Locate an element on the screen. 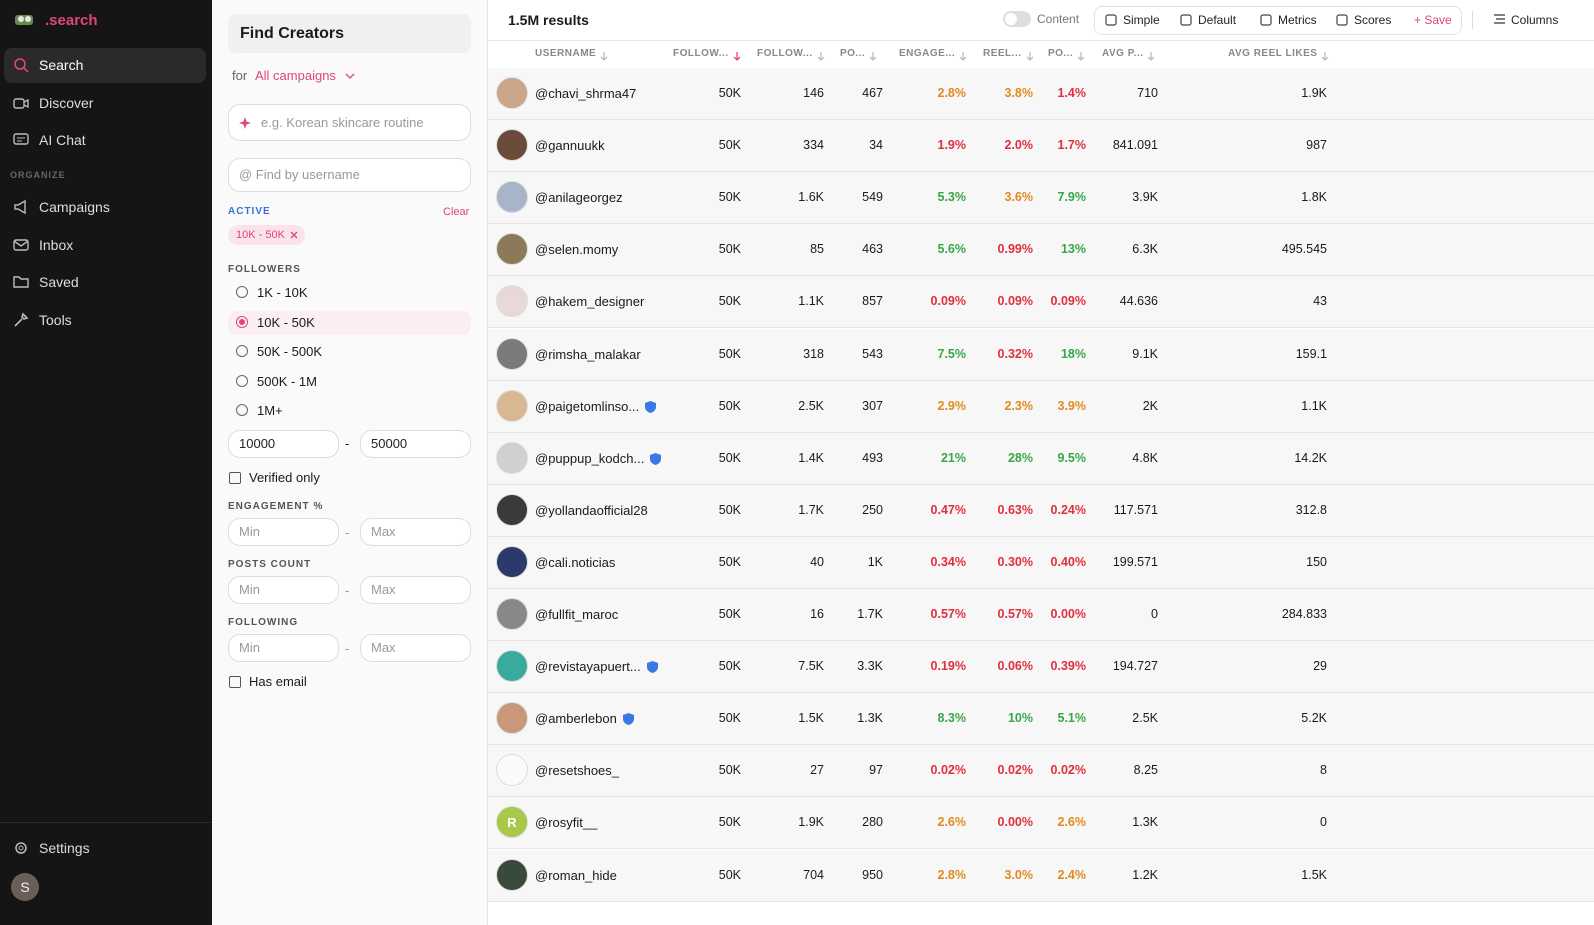 The height and width of the screenshot is (925, 1594). nav-item: Tools is located at coordinates (105, 320).